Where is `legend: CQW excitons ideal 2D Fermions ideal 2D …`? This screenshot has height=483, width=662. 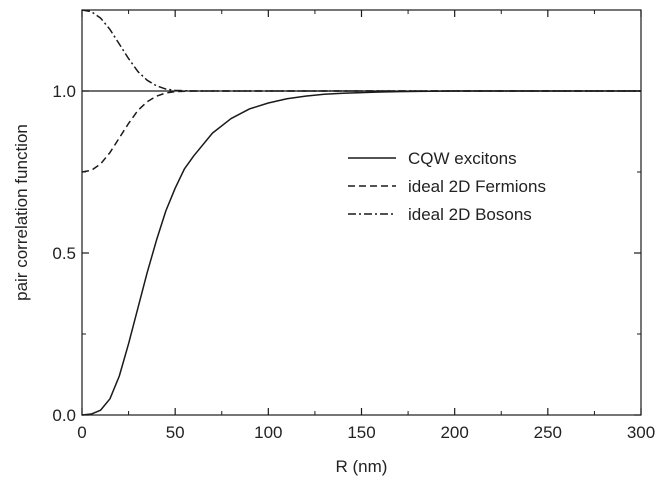
legend: CQW excitons ideal 2D Fermions ideal 2D … is located at coordinates (447, 186).